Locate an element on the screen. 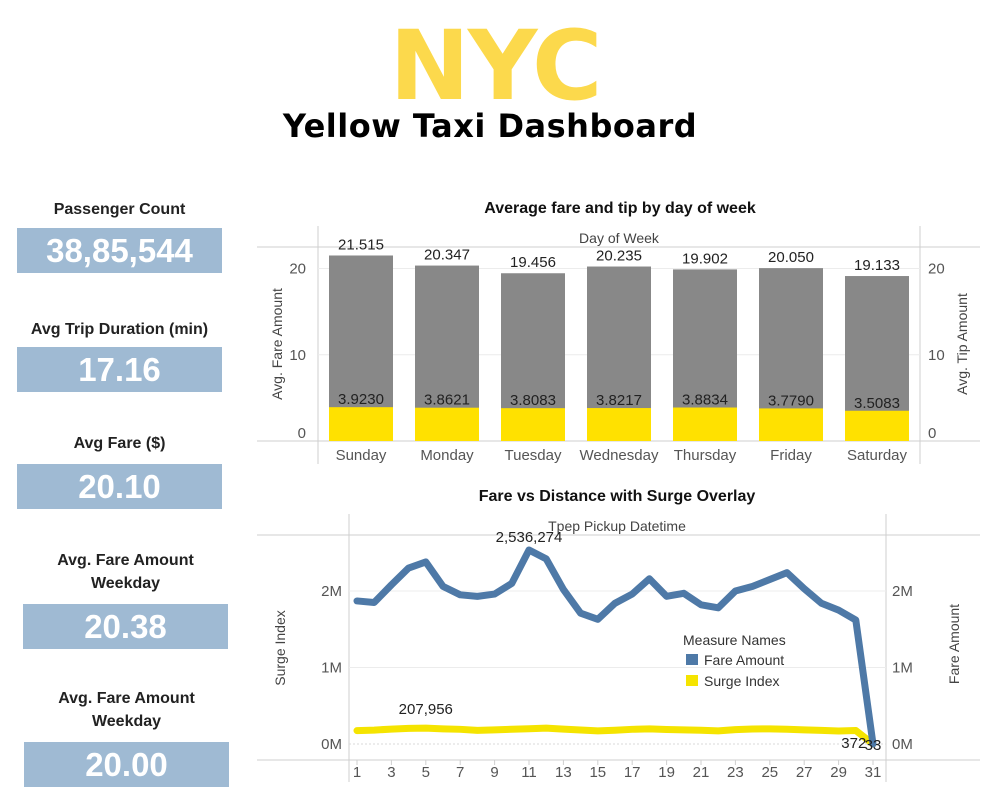  x-tick-label: 13 is located at coordinates (563, 772).